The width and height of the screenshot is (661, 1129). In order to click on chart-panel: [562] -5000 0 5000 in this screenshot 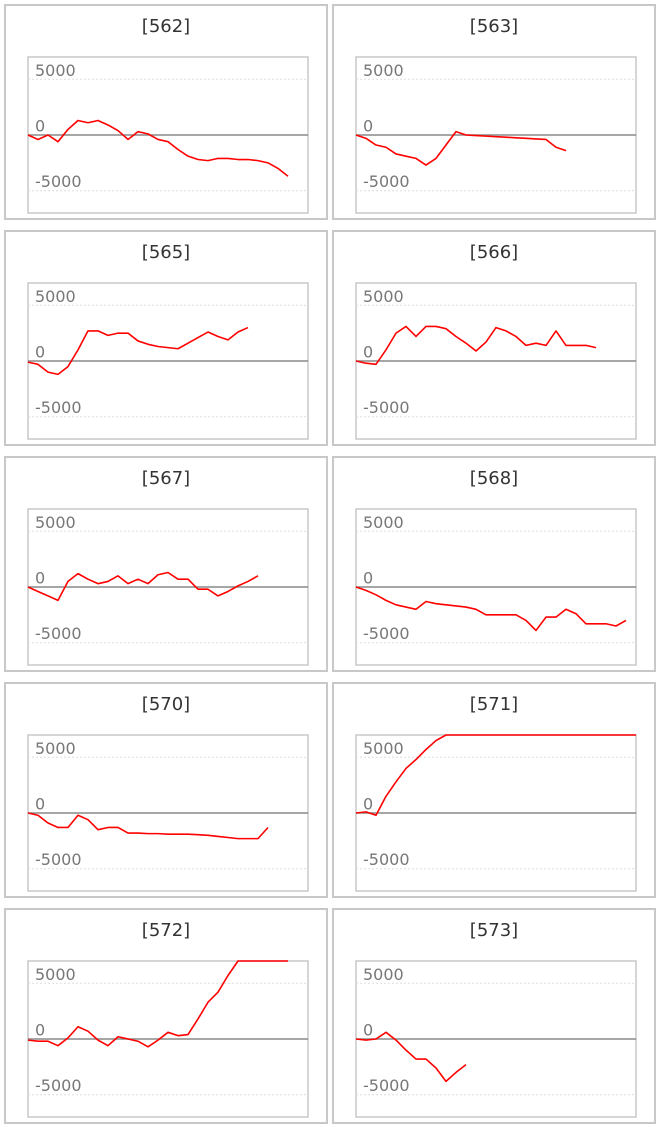, I will do `click(166, 112)`.